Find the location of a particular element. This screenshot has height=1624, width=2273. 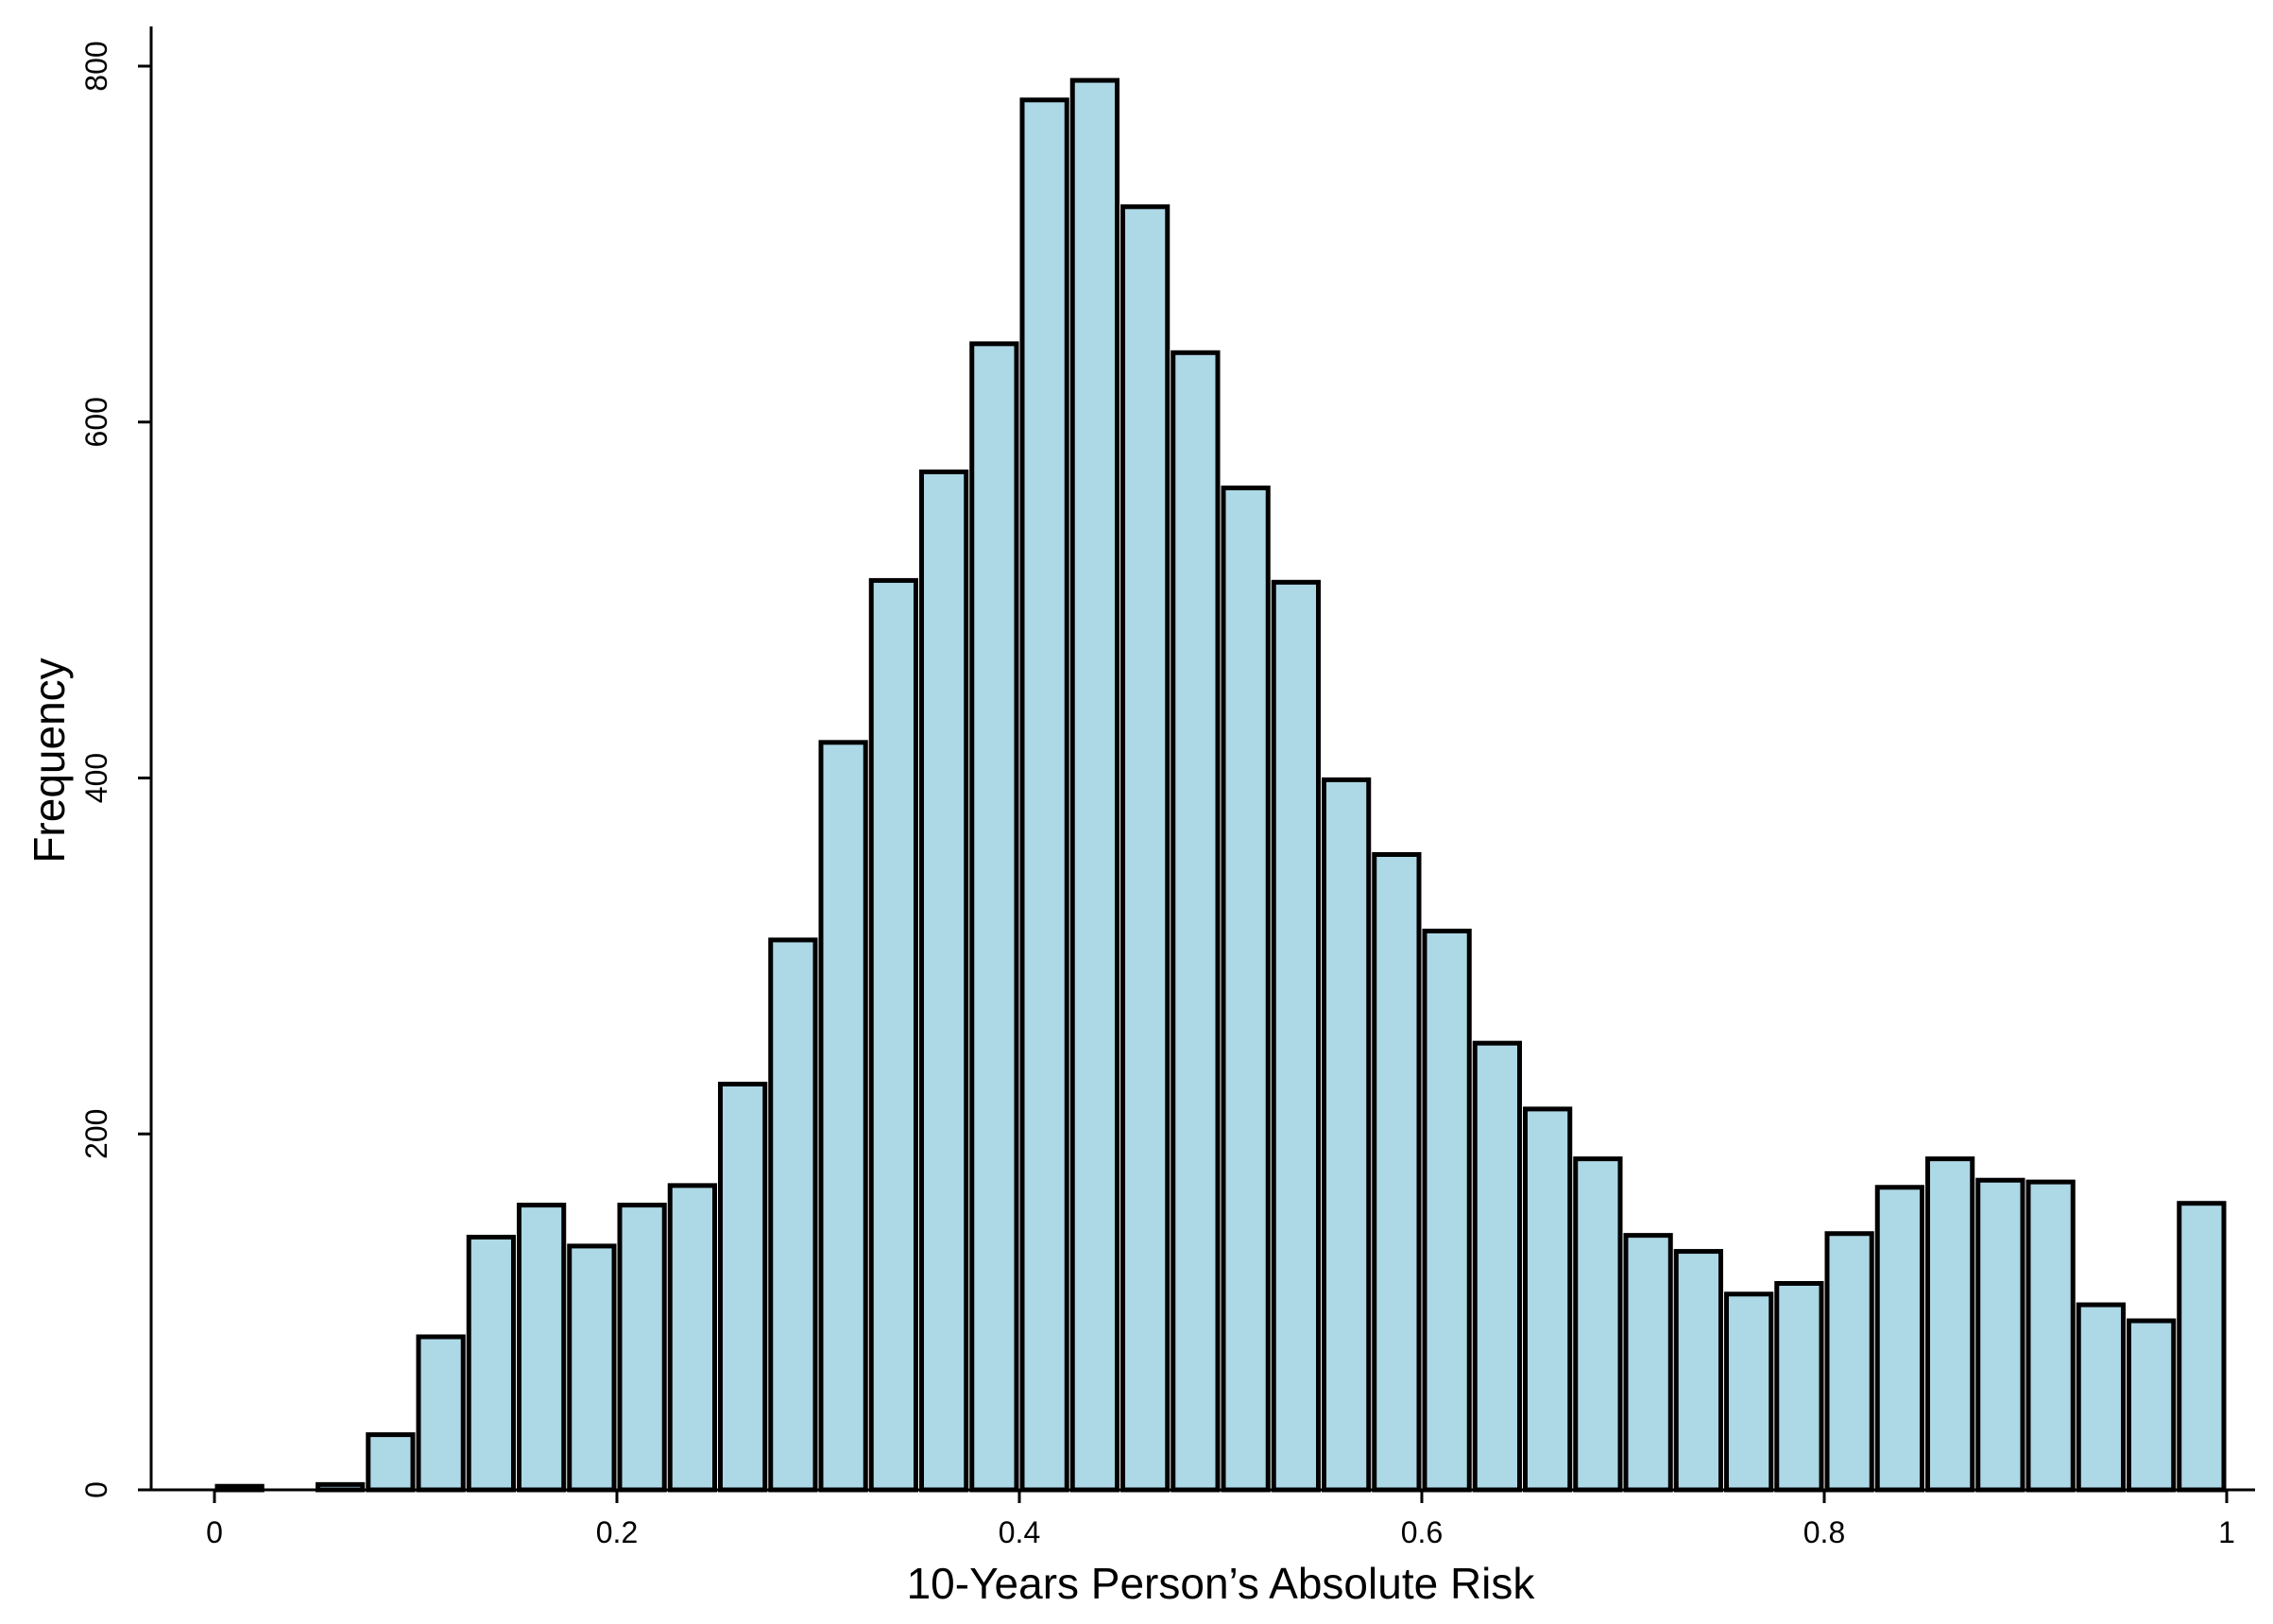

y-axis-title: Frequency is located at coordinates (49, 760).